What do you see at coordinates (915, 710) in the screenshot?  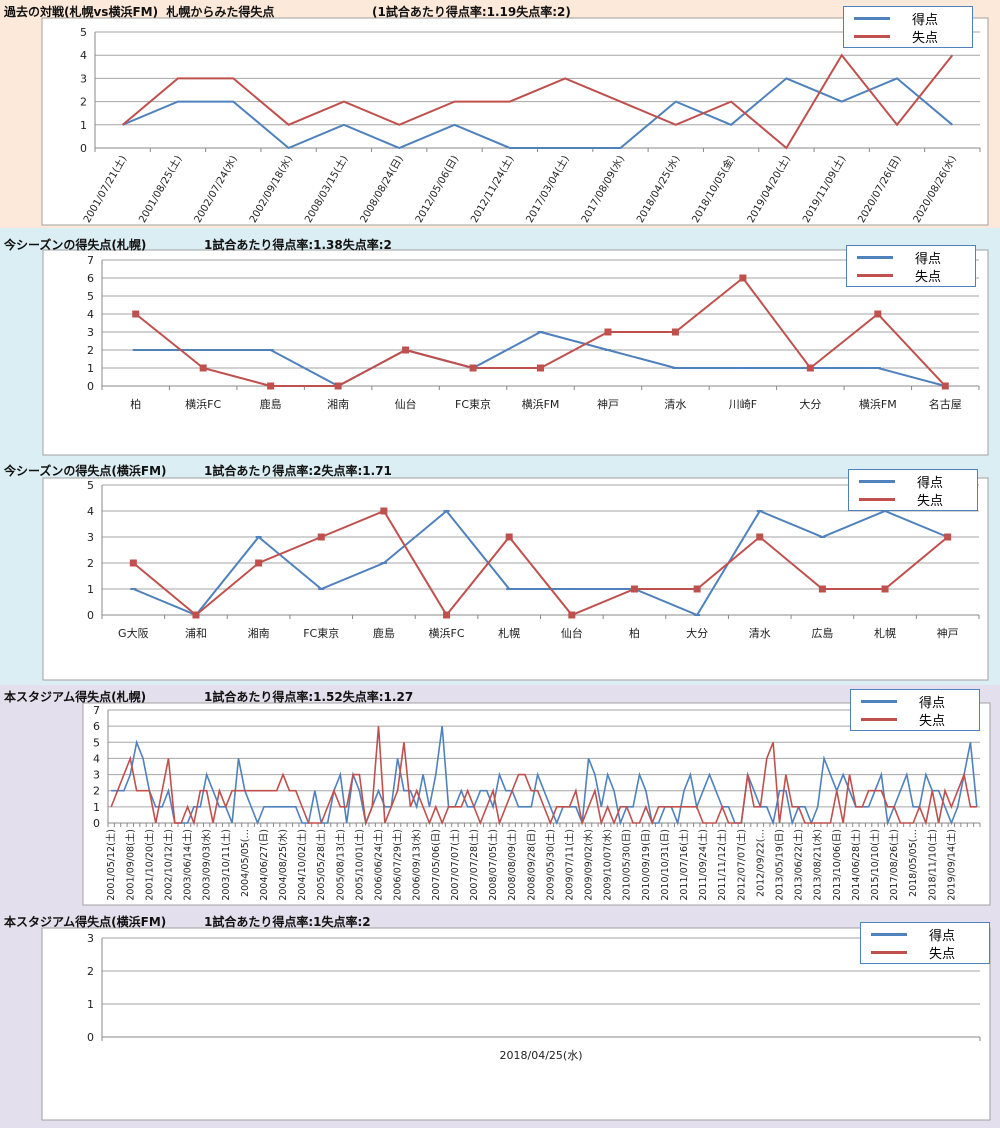 I see `chart4-legend: 得点 失点` at bounding box center [915, 710].